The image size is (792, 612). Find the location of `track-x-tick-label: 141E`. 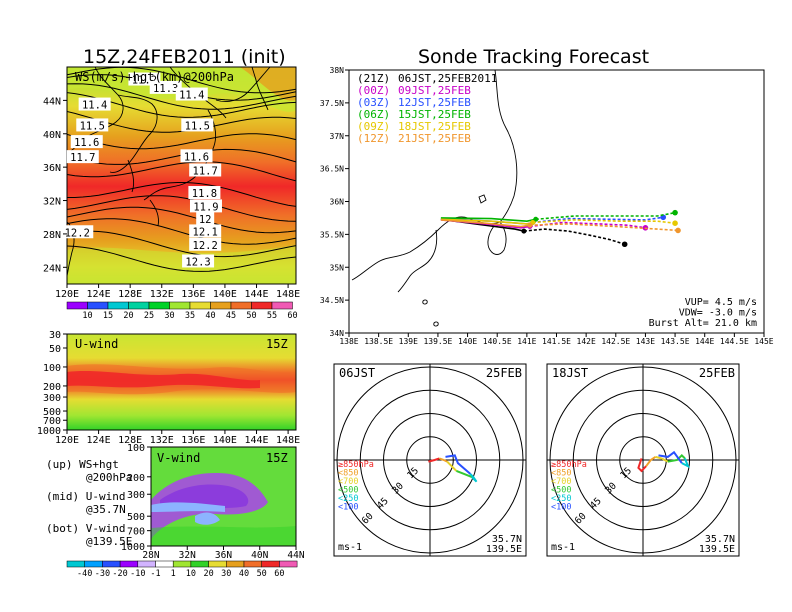

track-x-tick-label: 141E is located at coordinates (526, 341).